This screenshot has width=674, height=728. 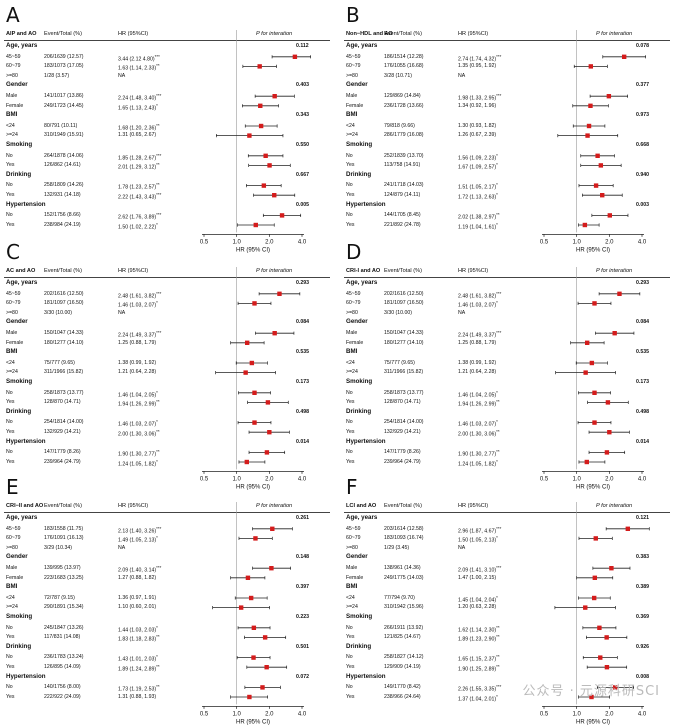 I want to click on subgroup-row: Yes 239/964 (24.79) 1.24 (1.05, 1.82)*, so click(x=507, y=463).